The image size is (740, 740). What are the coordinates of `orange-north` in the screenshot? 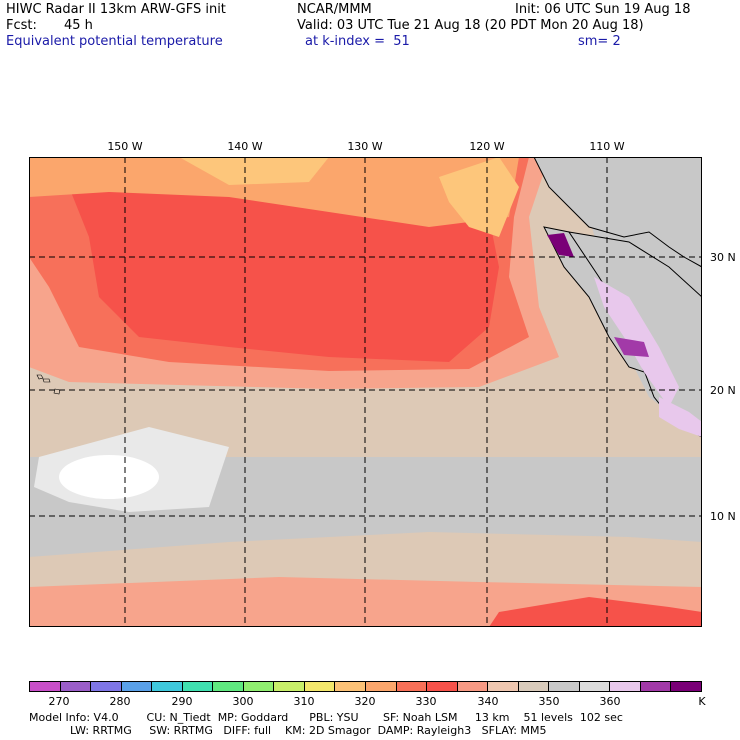 It's located at (274, 192).